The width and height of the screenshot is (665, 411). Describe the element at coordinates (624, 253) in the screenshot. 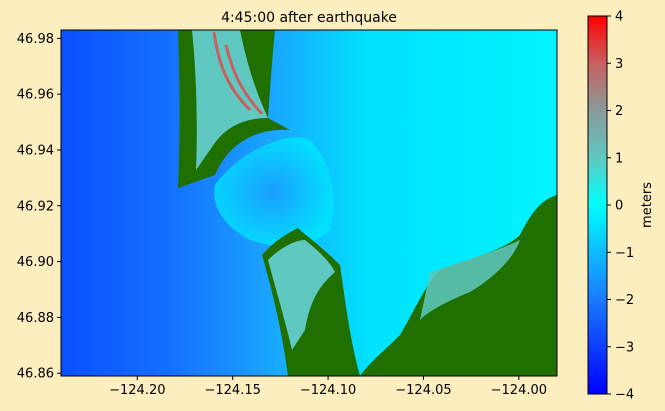

I see `colorbar-tick-label: −1` at that location.